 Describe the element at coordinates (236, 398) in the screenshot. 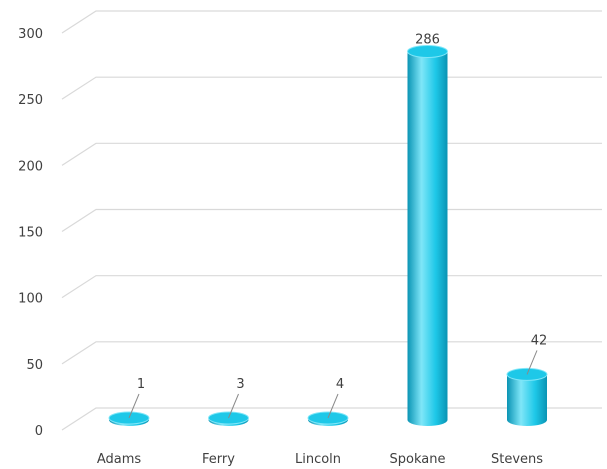

I see `data-label-ferry: 3` at that location.